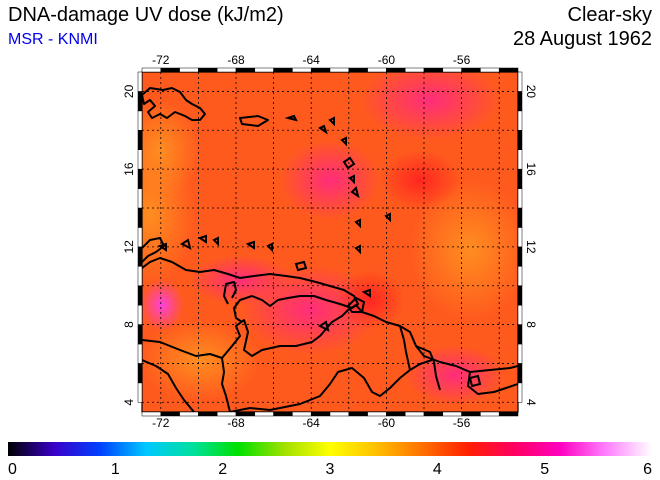 The image size is (660, 480). I want to click on lat-tick-label-left: 8, so click(129, 324).